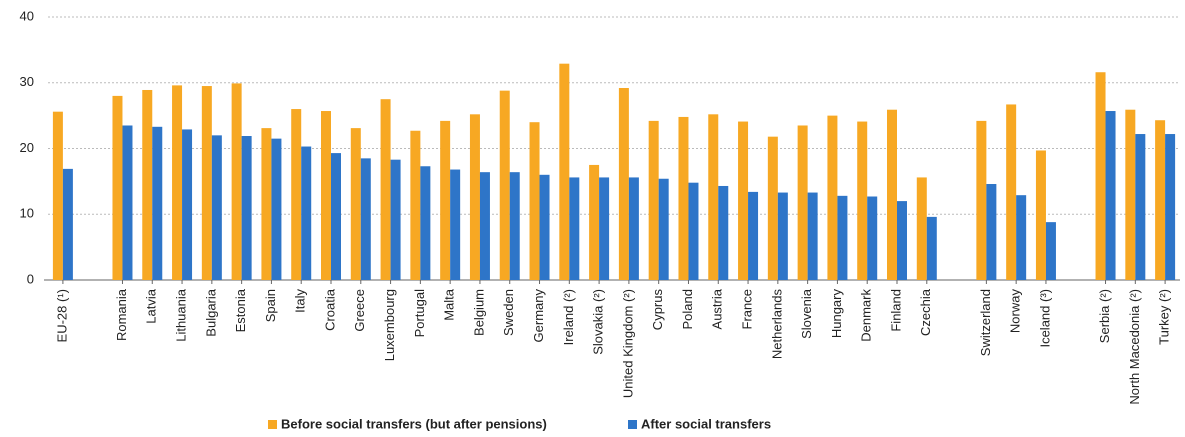 Image resolution: width=1185 pixels, height=437 pixels. Describe the element at coordinates (508, 312) in the screenshot. I see `x-tick-label: Sweden` at that location.